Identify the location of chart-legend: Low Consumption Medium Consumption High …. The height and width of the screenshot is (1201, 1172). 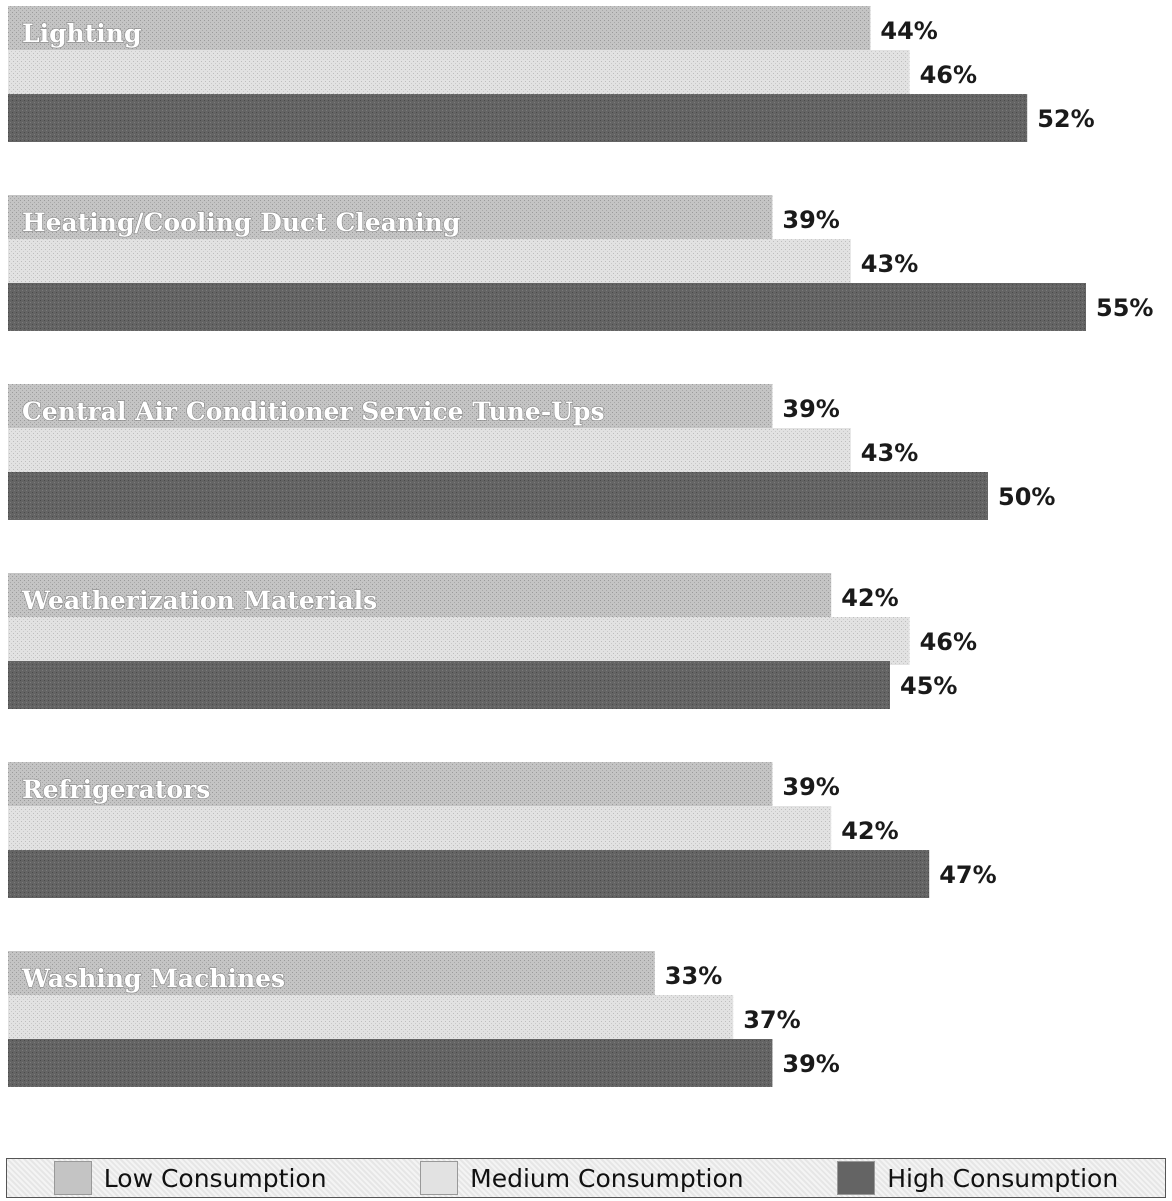
(586, 1178).